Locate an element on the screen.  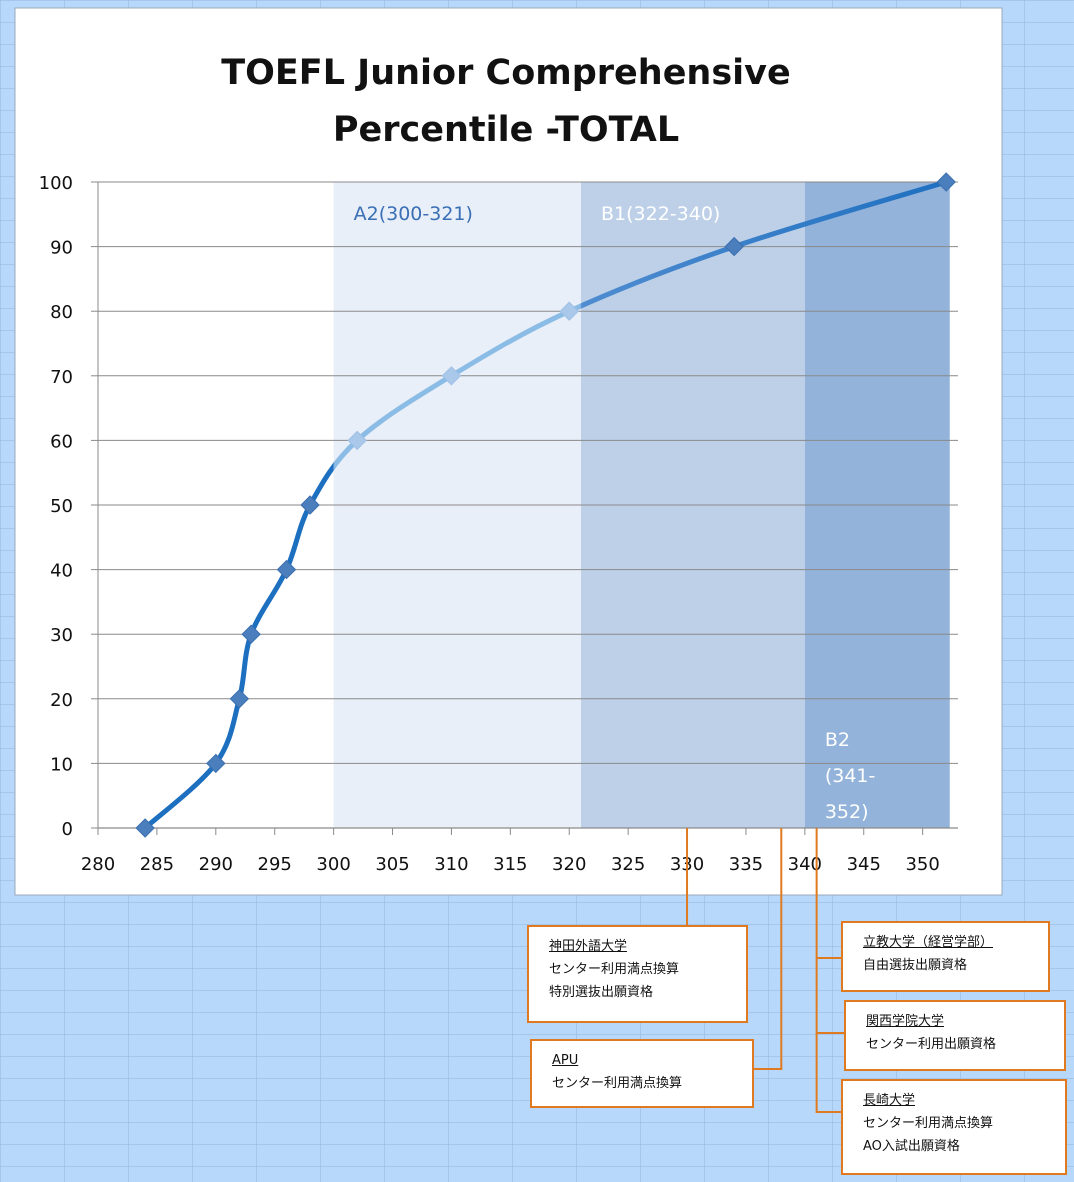
callout-rikkyo-line-1: 自由選抜出願資格 is located at coordinates (915, 965).